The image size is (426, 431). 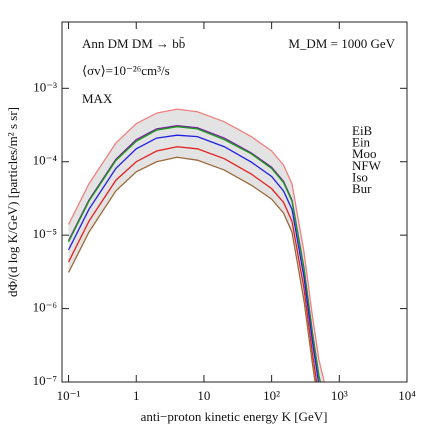 What do you see at coordinates (271, 395) in the screenshot?
I see `x-tick-label: 10²` at bounding box center [271, 395].